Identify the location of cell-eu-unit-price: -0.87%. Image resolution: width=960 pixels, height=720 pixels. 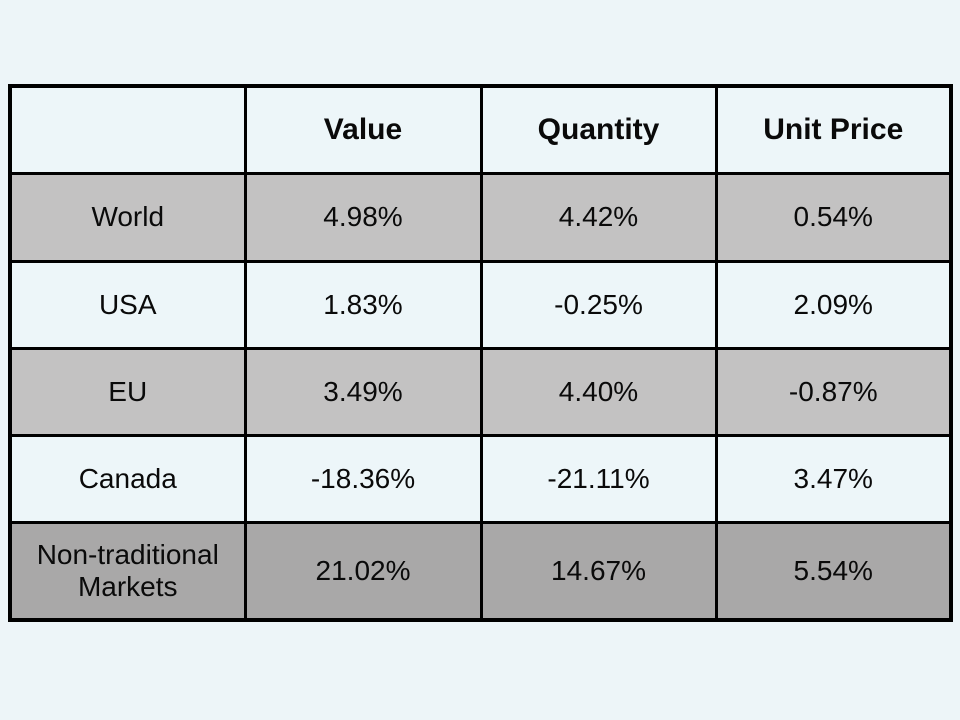
(833, 392).